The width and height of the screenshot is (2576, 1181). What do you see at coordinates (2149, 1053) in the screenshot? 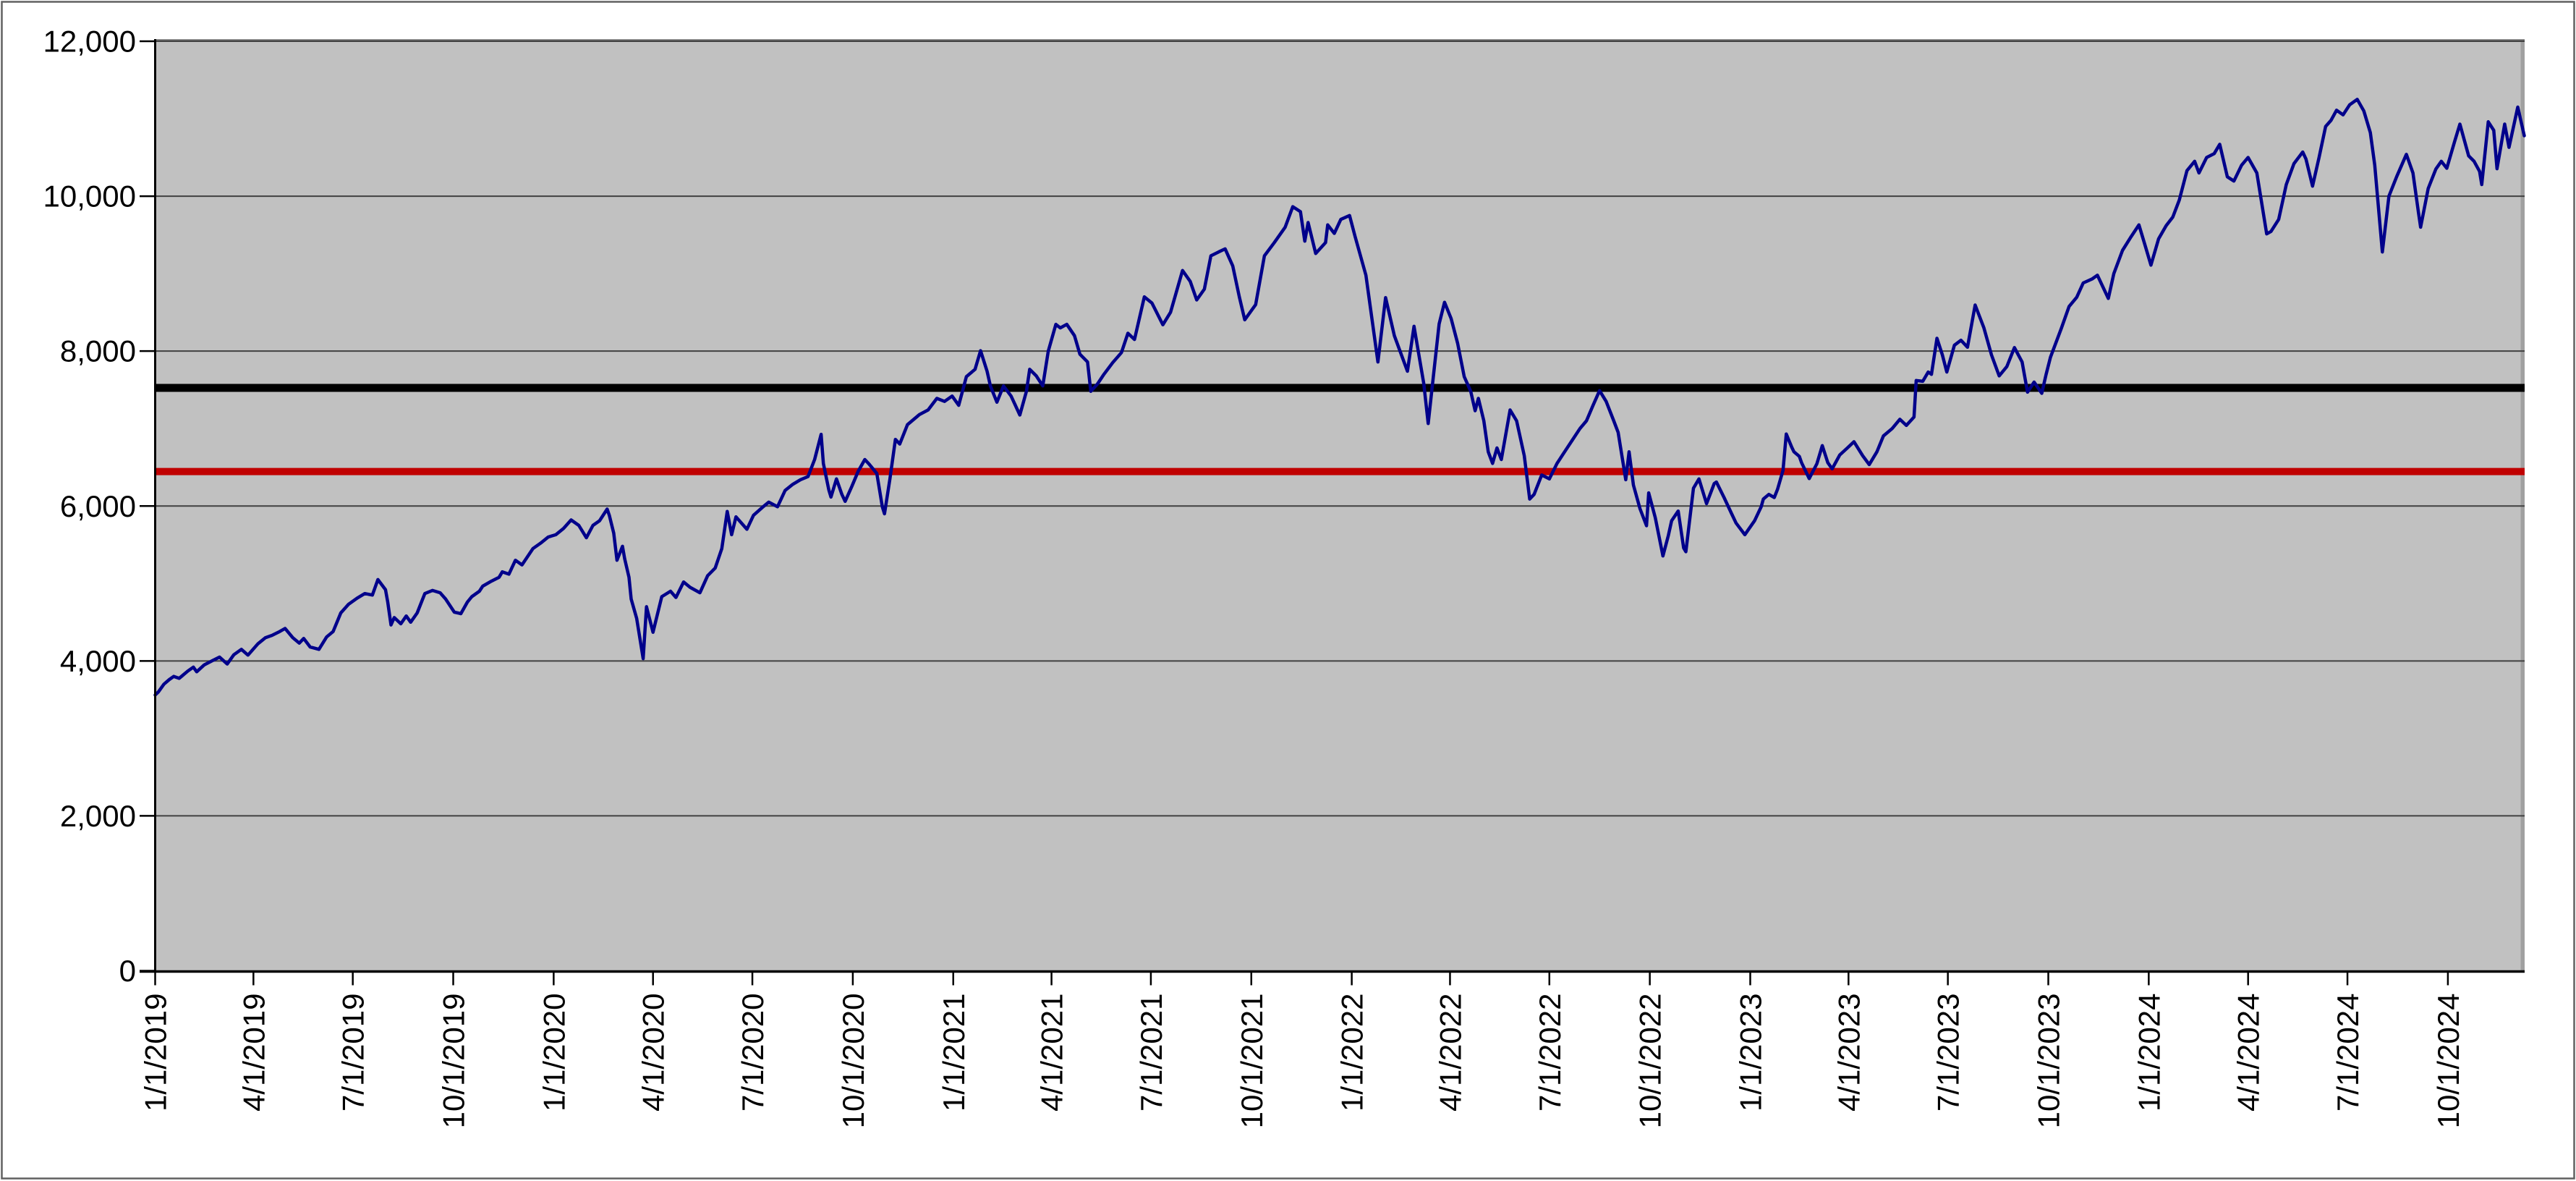
I see `x-axis-tick-label: 1/1/2024` at bounding box center [2149, 1053].